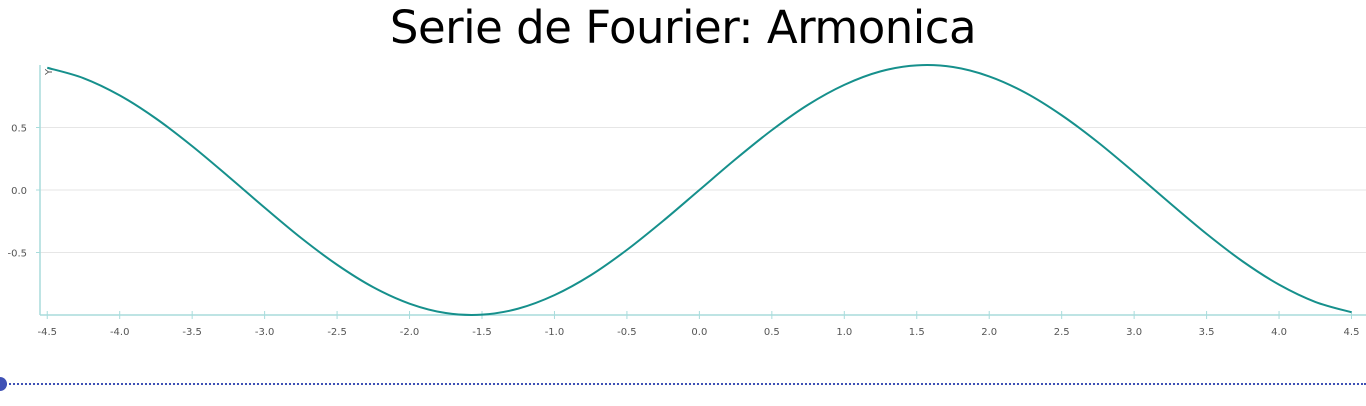 The width and height of the screenshot is (1366, 406). What do you see at coordinates (47, 332) in the screenshot?
I see `x-tick-label: -4.5` at bounding box center [47, 332].